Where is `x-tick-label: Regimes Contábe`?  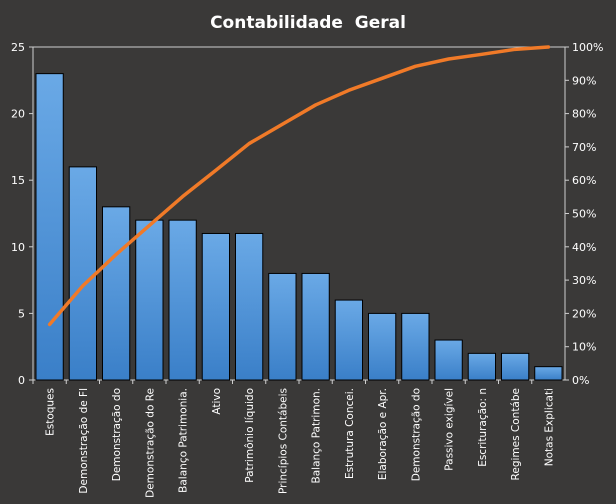 x-tick-label: Regimes Contábe is located at coordinates (516, 434).